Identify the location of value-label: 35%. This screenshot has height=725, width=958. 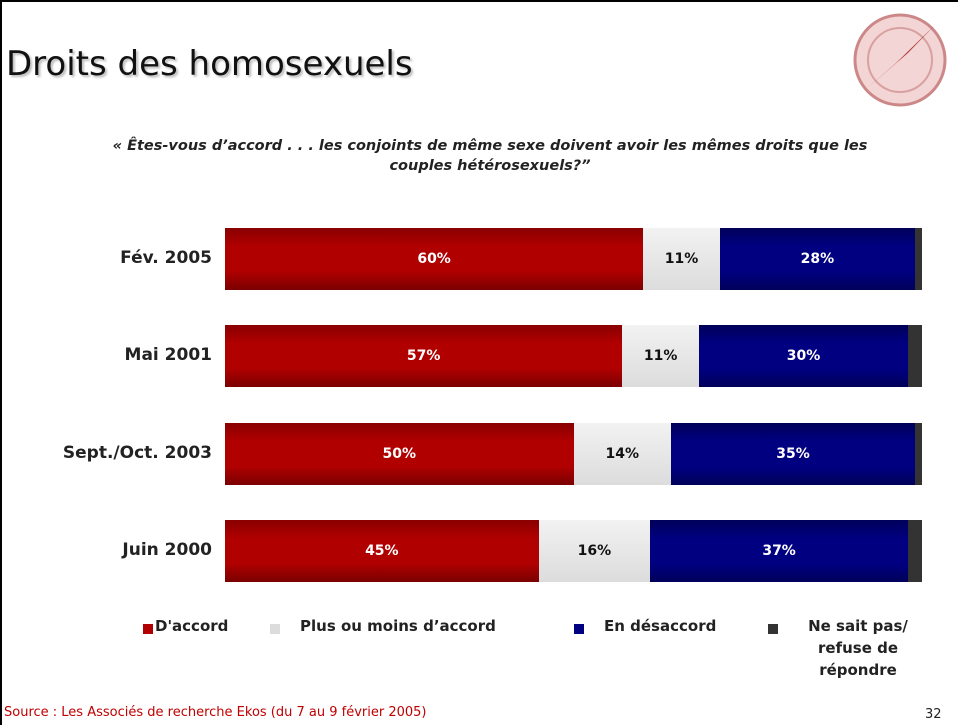
(793, 454).